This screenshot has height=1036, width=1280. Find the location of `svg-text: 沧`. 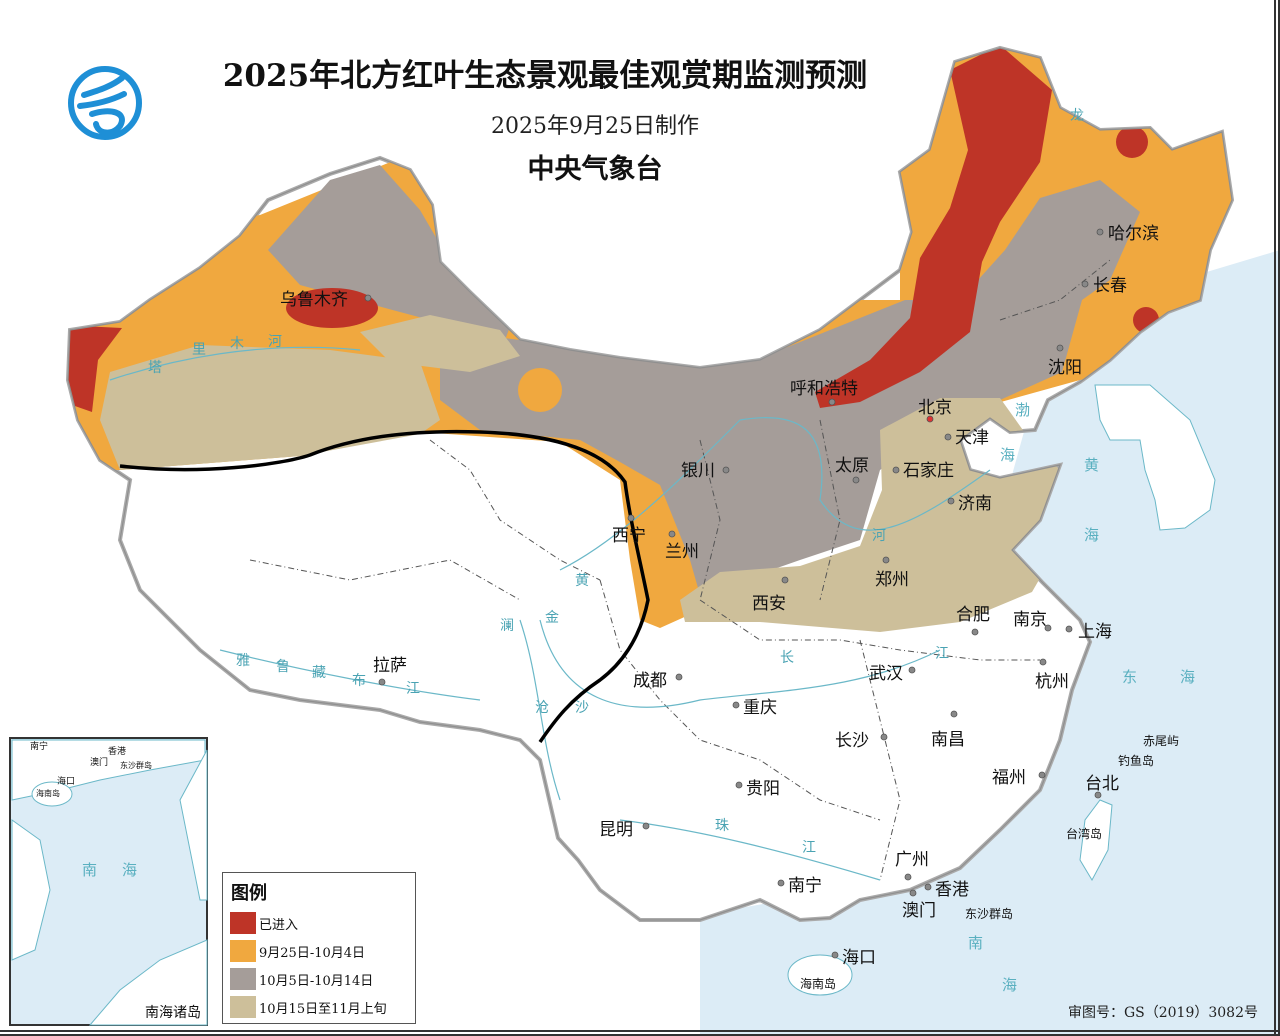

svg-text: 沧 is located at coordinates (542, 707).